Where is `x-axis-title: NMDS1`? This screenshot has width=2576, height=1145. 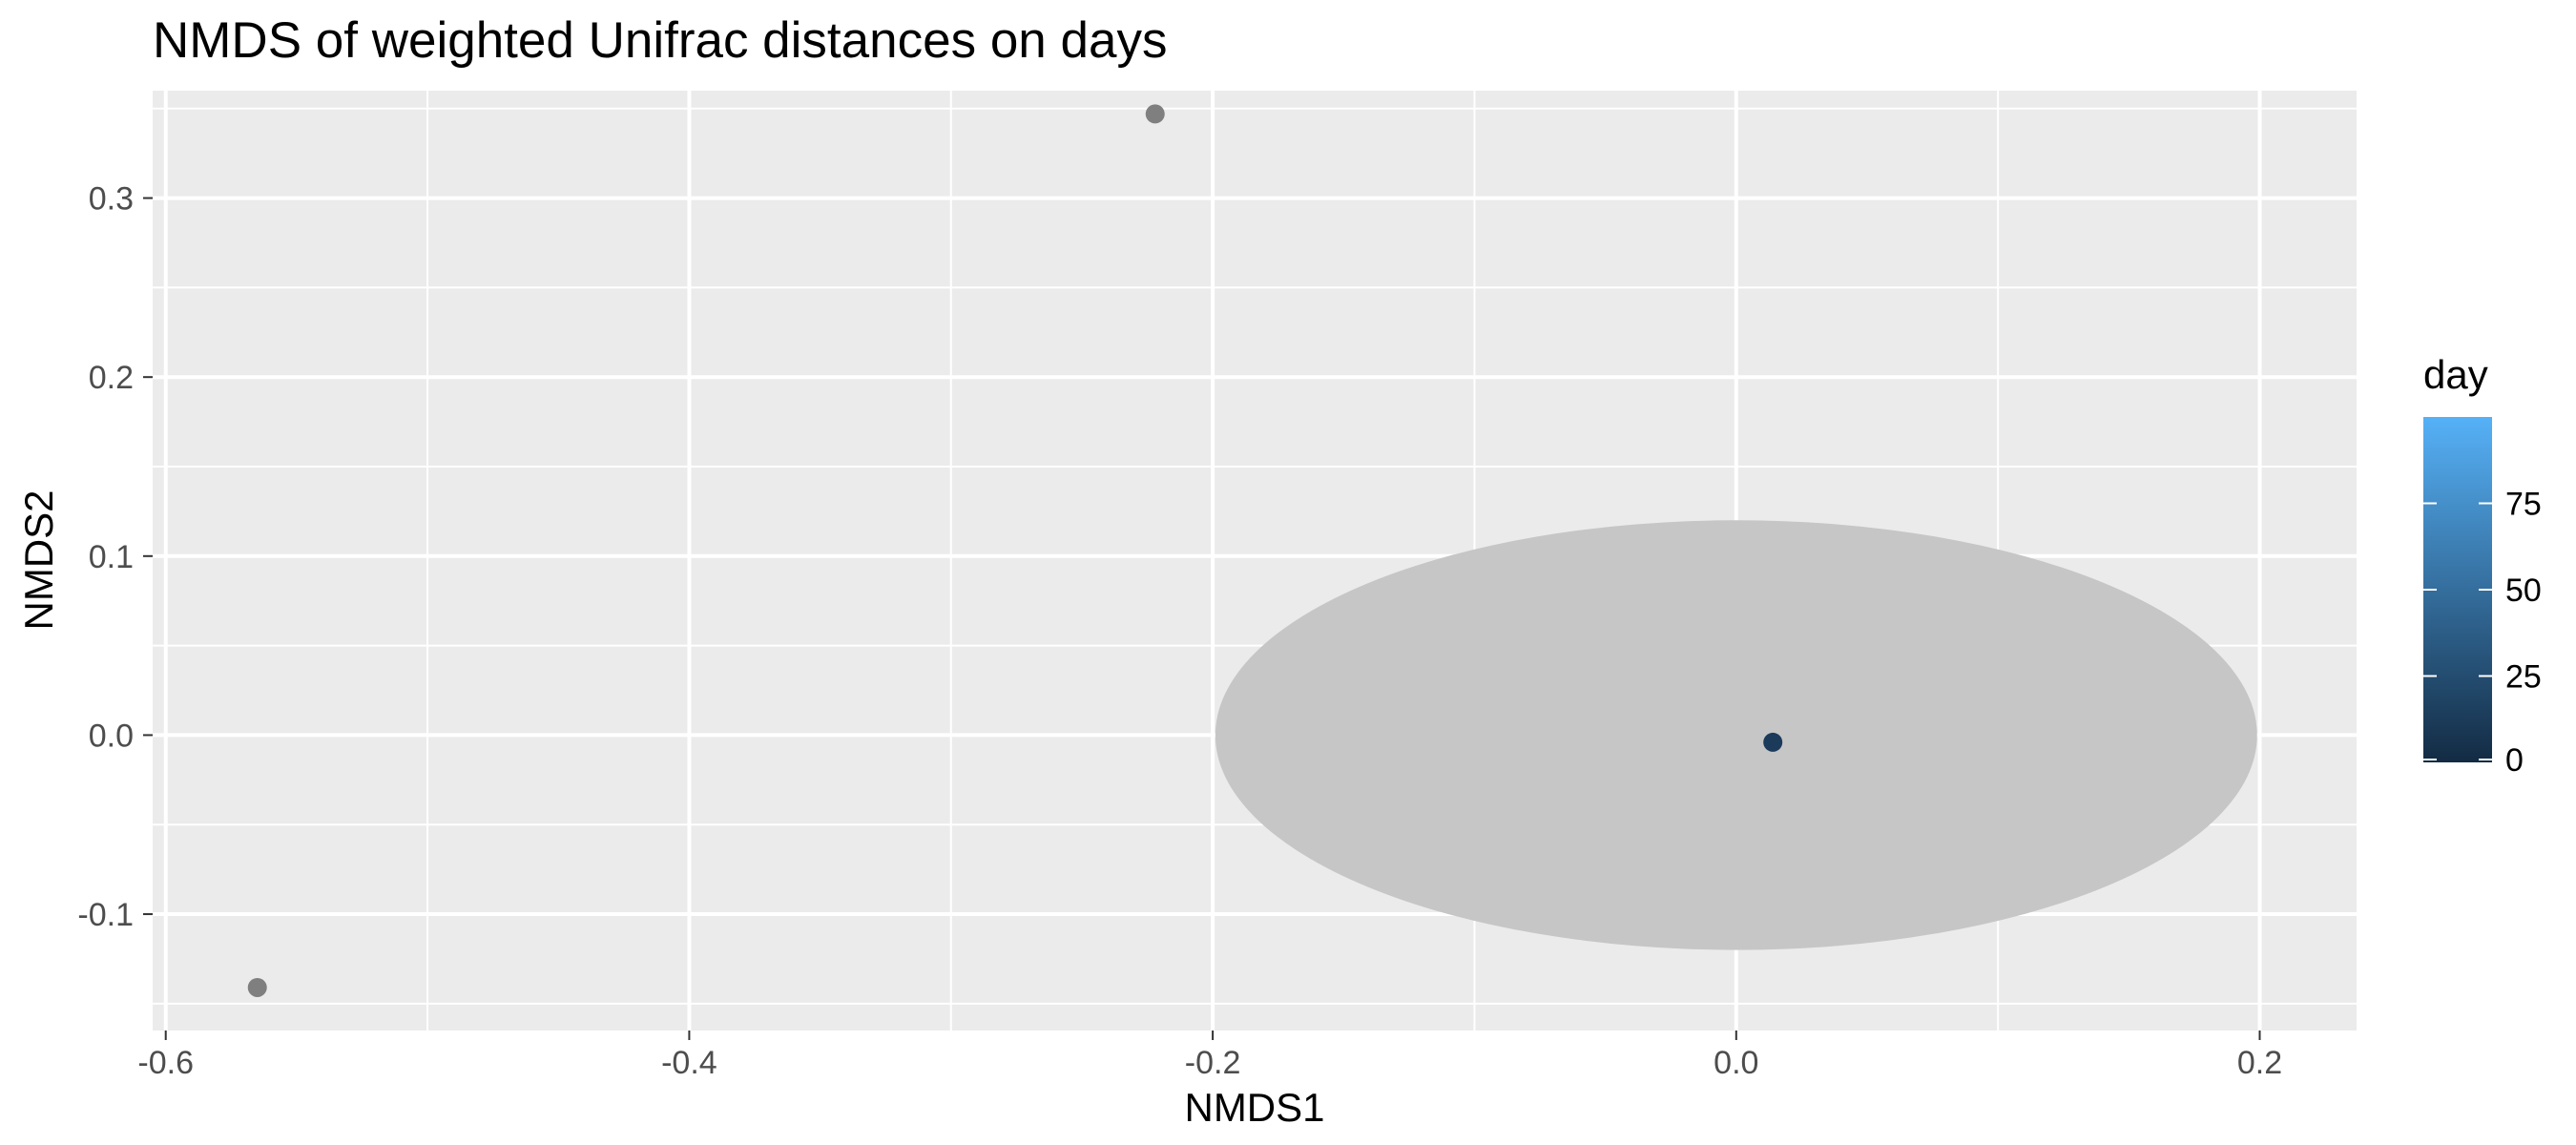 x-axis-title: NMDS1 is located at coordinates (1254, 1107).